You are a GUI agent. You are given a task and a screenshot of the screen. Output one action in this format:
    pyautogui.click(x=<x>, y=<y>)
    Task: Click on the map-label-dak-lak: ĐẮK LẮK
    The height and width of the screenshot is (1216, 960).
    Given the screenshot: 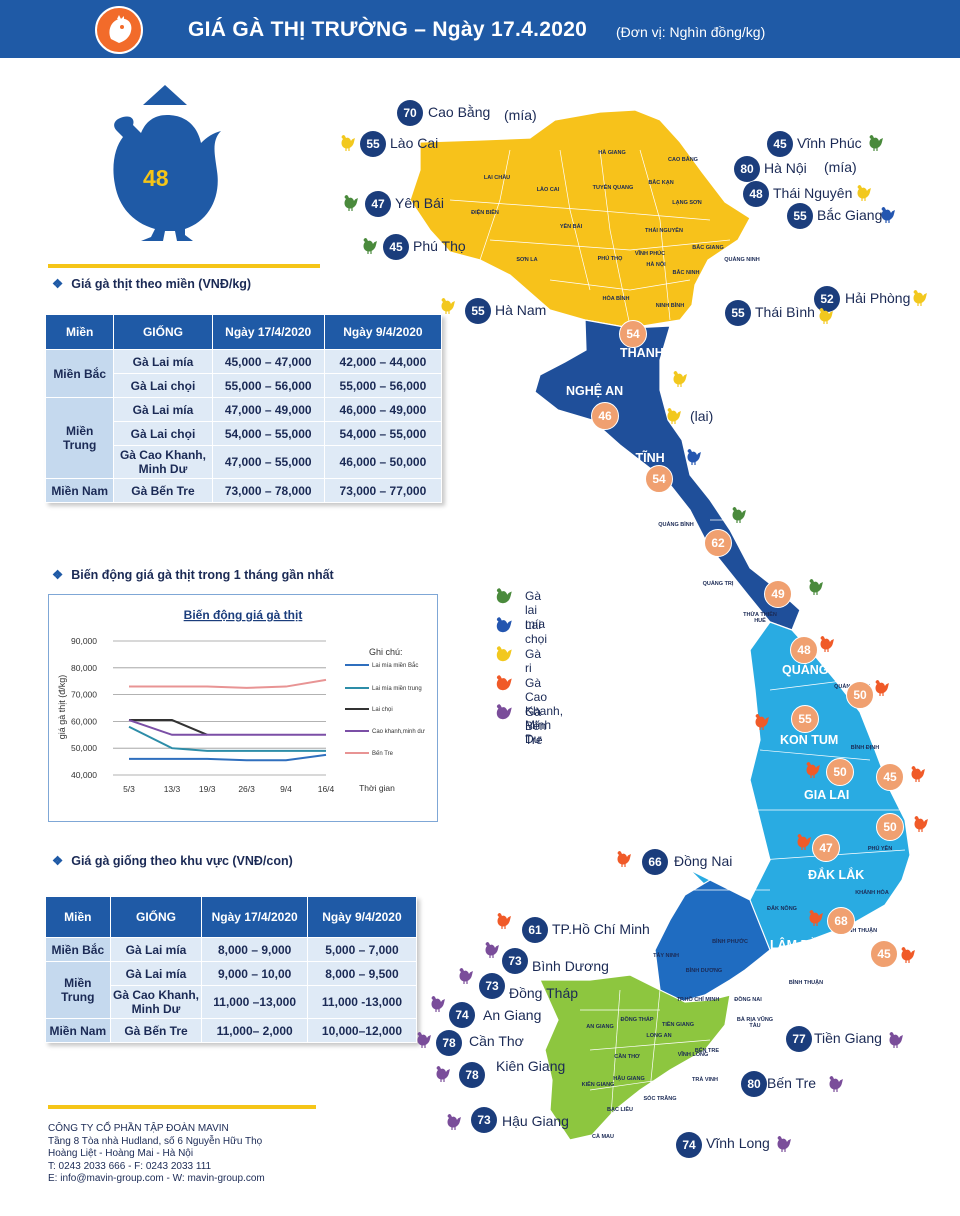 What is the action you would take?
    pyautogui.click(x=836, y=875)
    